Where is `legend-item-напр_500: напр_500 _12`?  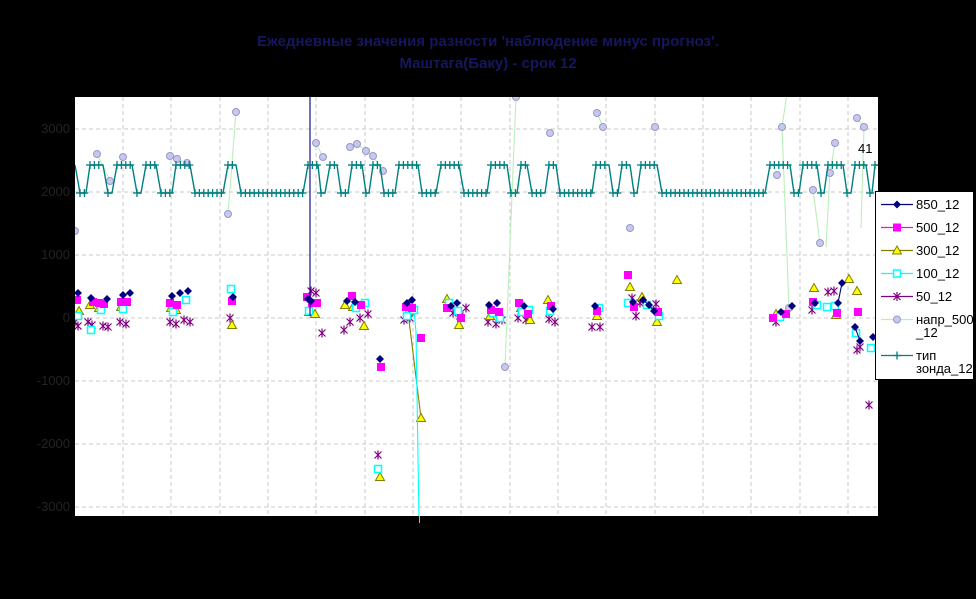 legend-item-напр_500: напр_500 _12 is located at coordinates (926, 326).